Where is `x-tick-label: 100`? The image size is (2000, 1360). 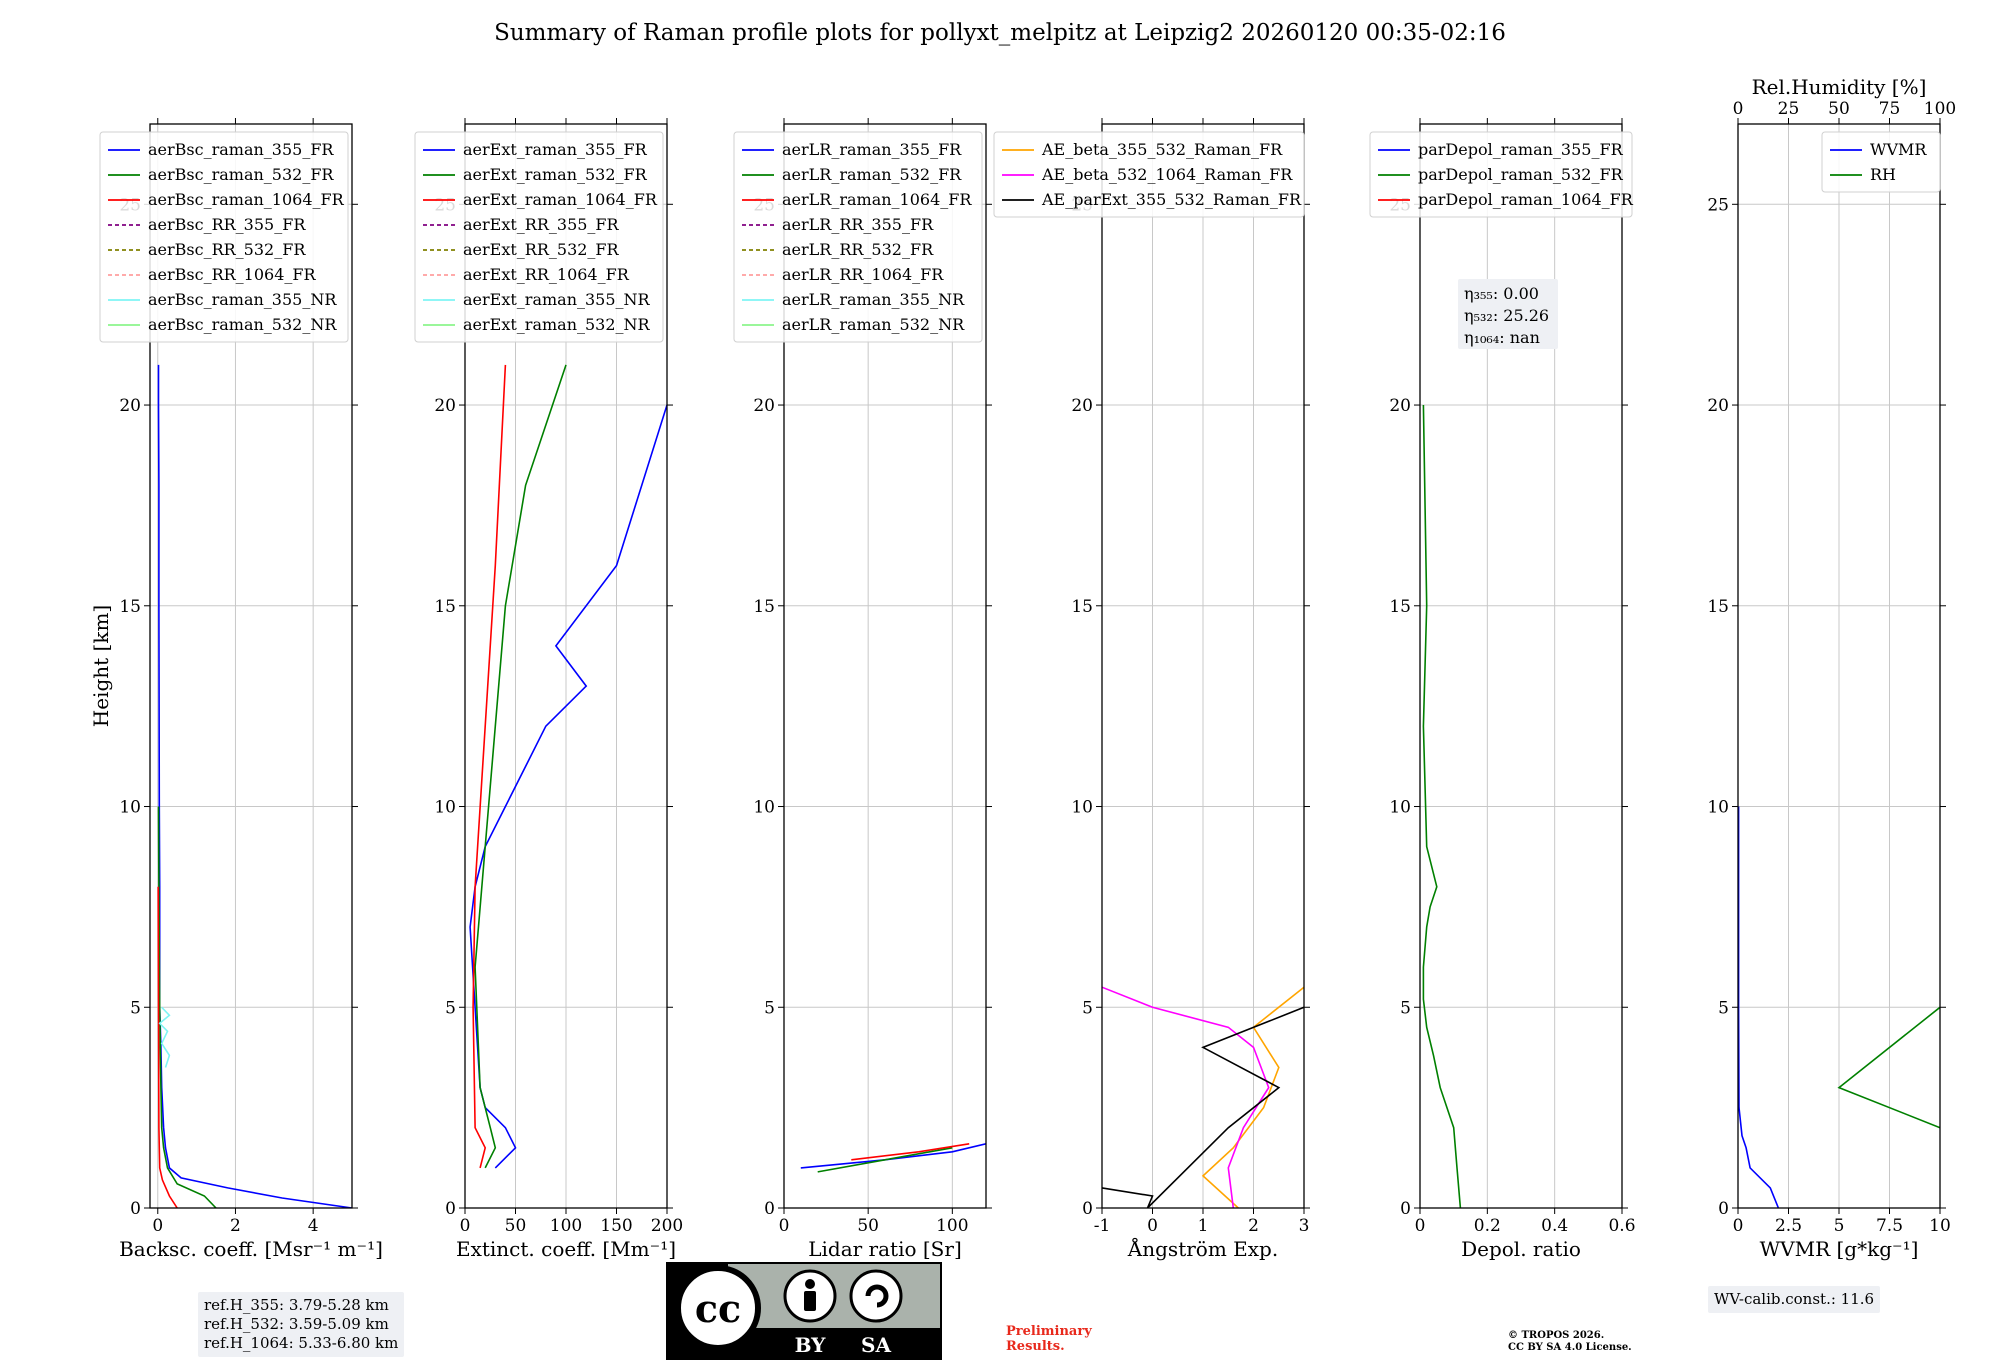
x-tick-label: 100 is located at coordinates (566, 1226).